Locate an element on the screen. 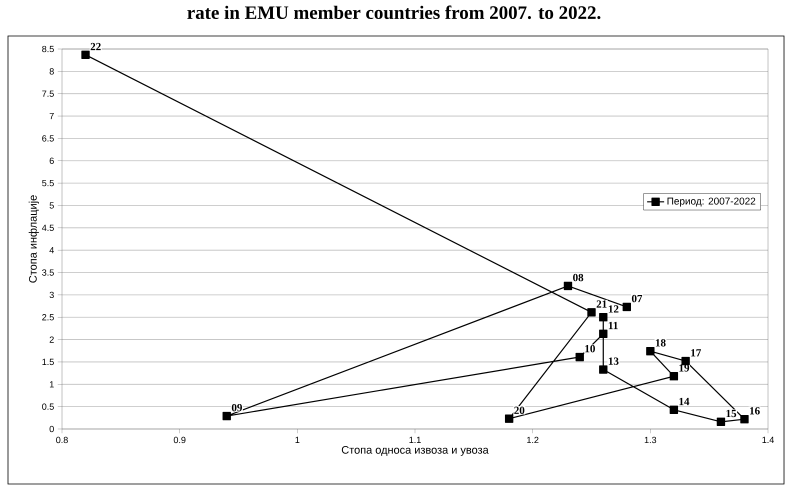 The height and width of the screenshot is (486, 788). y-tick-label: 0 is located at coordinates (52, 429).